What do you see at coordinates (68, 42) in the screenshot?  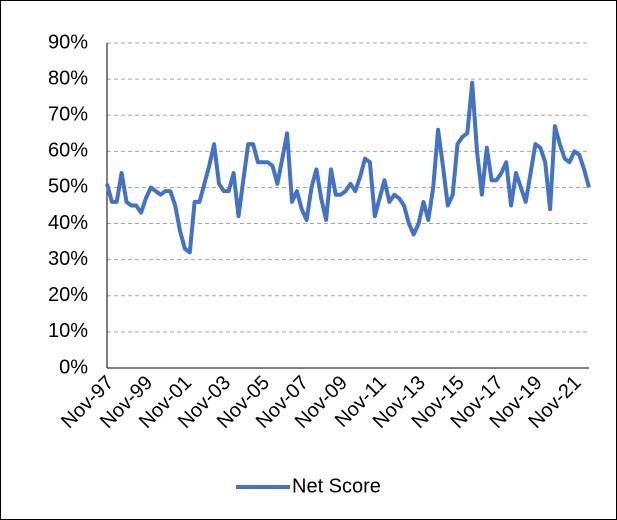 I see `y-tick-label: 90%` at bounding box center [68, 42].